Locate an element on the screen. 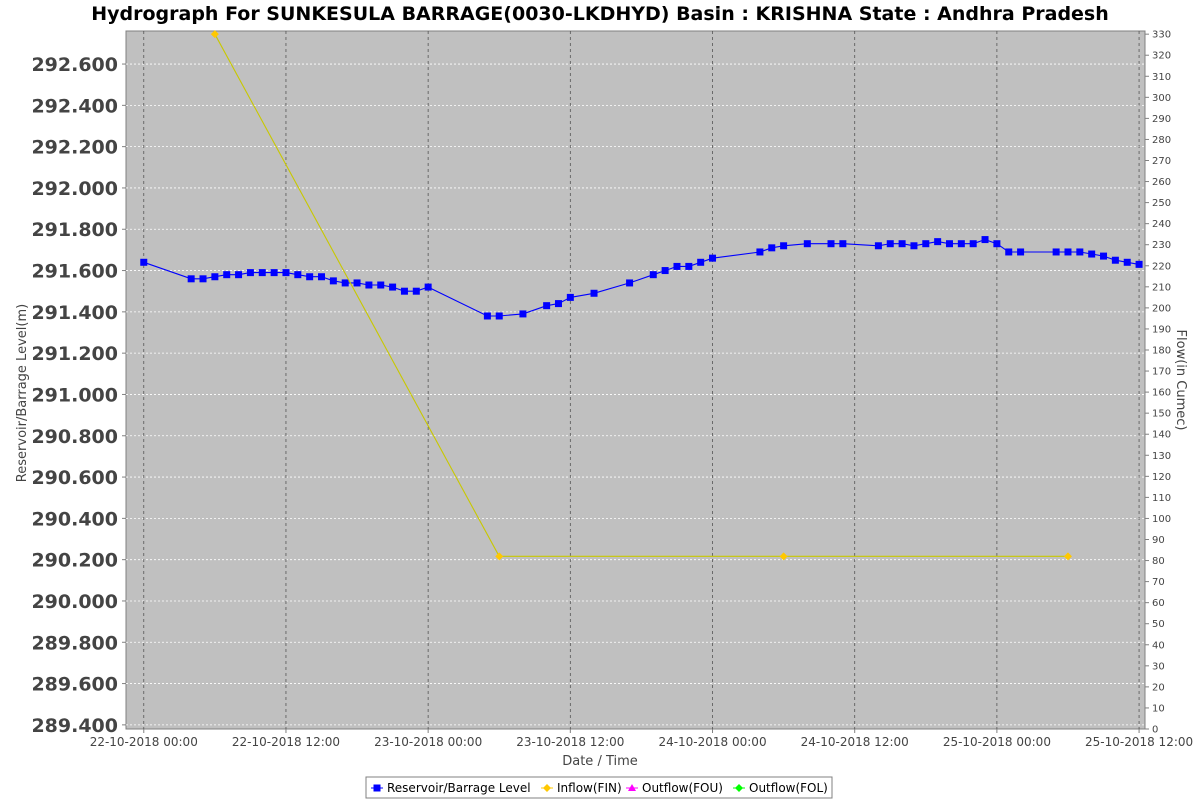  legend-label: Reservoir/Barrage Level is located at coordinates (459, 788).